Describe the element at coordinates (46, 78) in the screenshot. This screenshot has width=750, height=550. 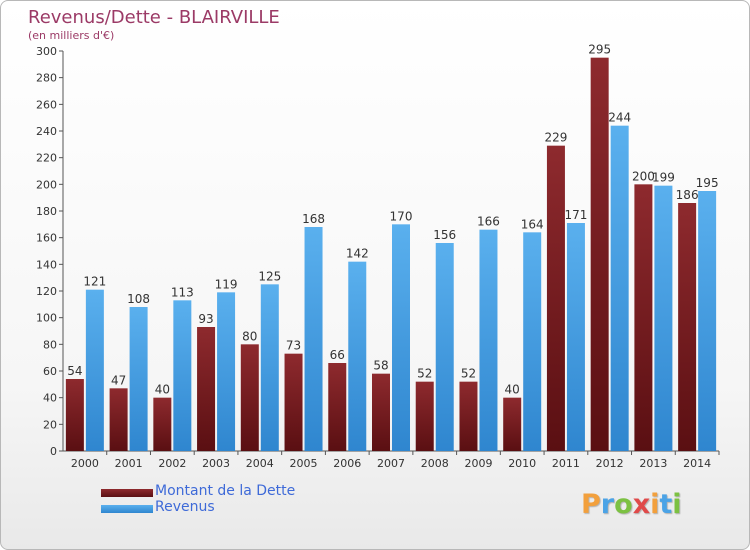
I see `y-tick-label: 280` at that location.